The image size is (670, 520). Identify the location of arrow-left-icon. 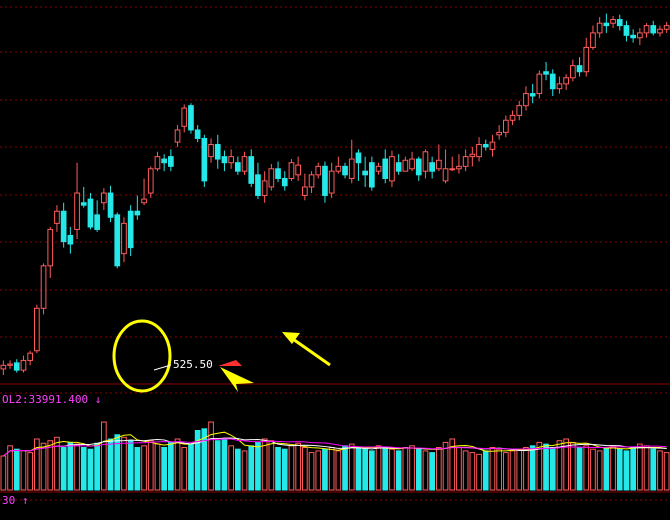
(236, 376).